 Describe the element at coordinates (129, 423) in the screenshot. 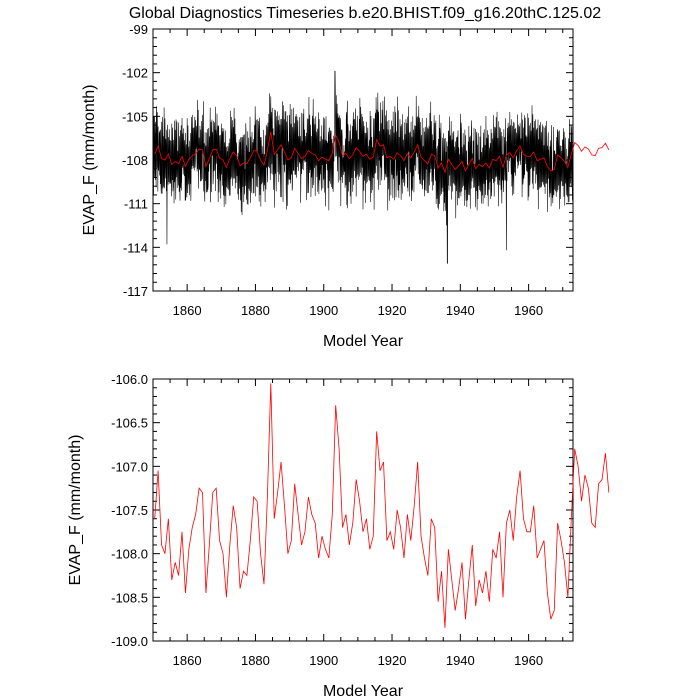

I see `y-tick-label: -106.5` at that location.